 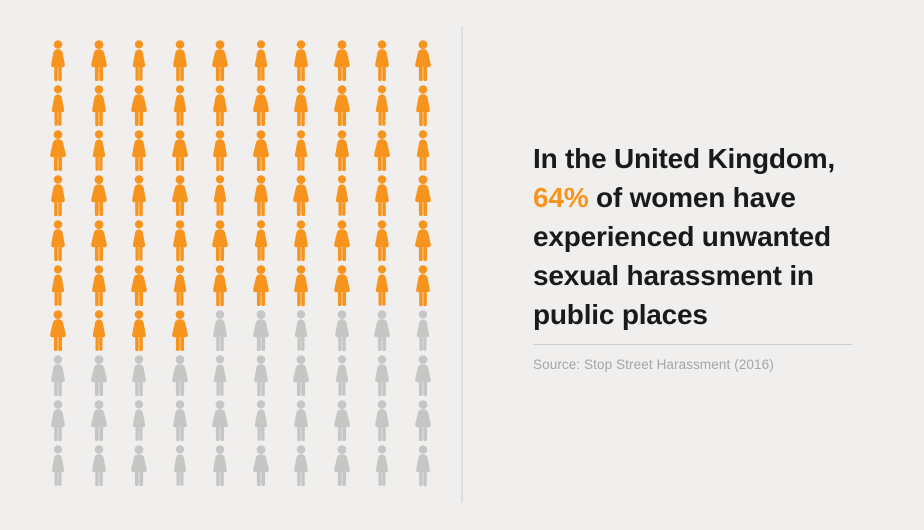 What do you see at coordinates (653, 364) in the screenshot?
I see `source-text: Source: Stop Street Harassment (2016)` at bounding box center [653, 364].